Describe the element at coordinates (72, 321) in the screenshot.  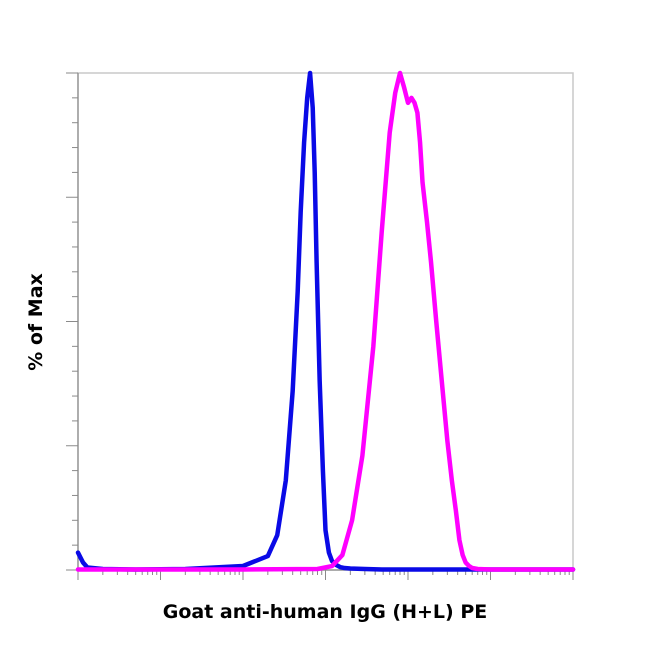
I see `y-axis-ticks` at that location.